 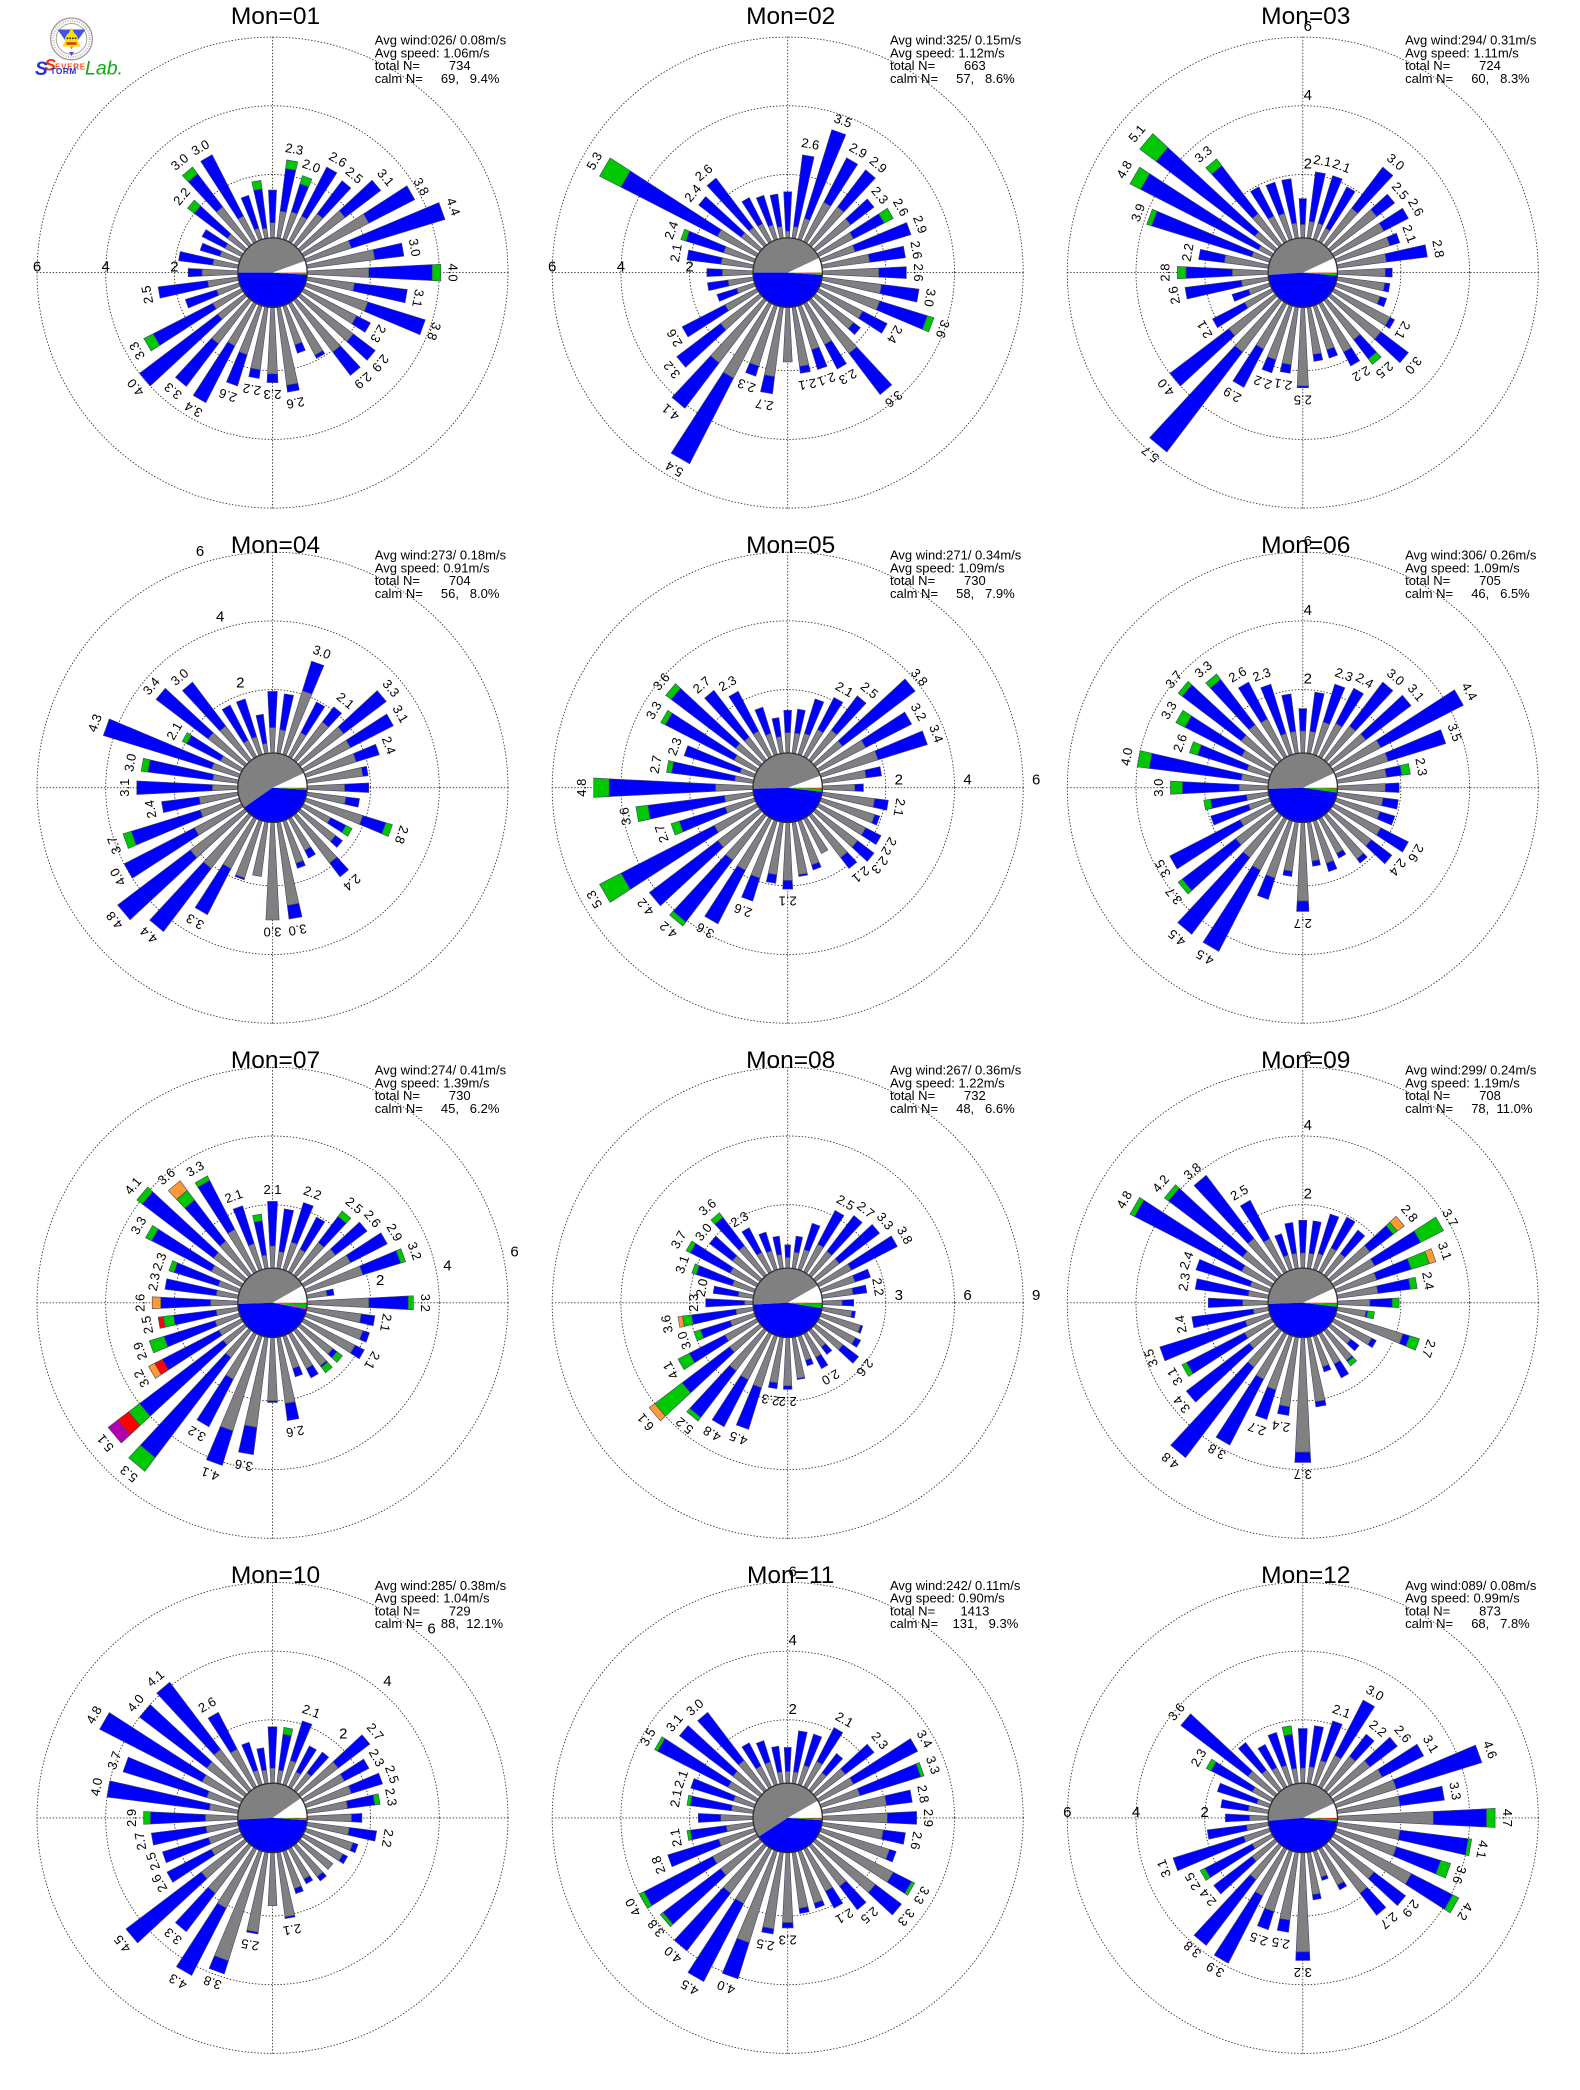 What do you see at coordinates (434, 331) in the screenshot?
I see `svg-text: 3.8` at bounding box center [434, 331].